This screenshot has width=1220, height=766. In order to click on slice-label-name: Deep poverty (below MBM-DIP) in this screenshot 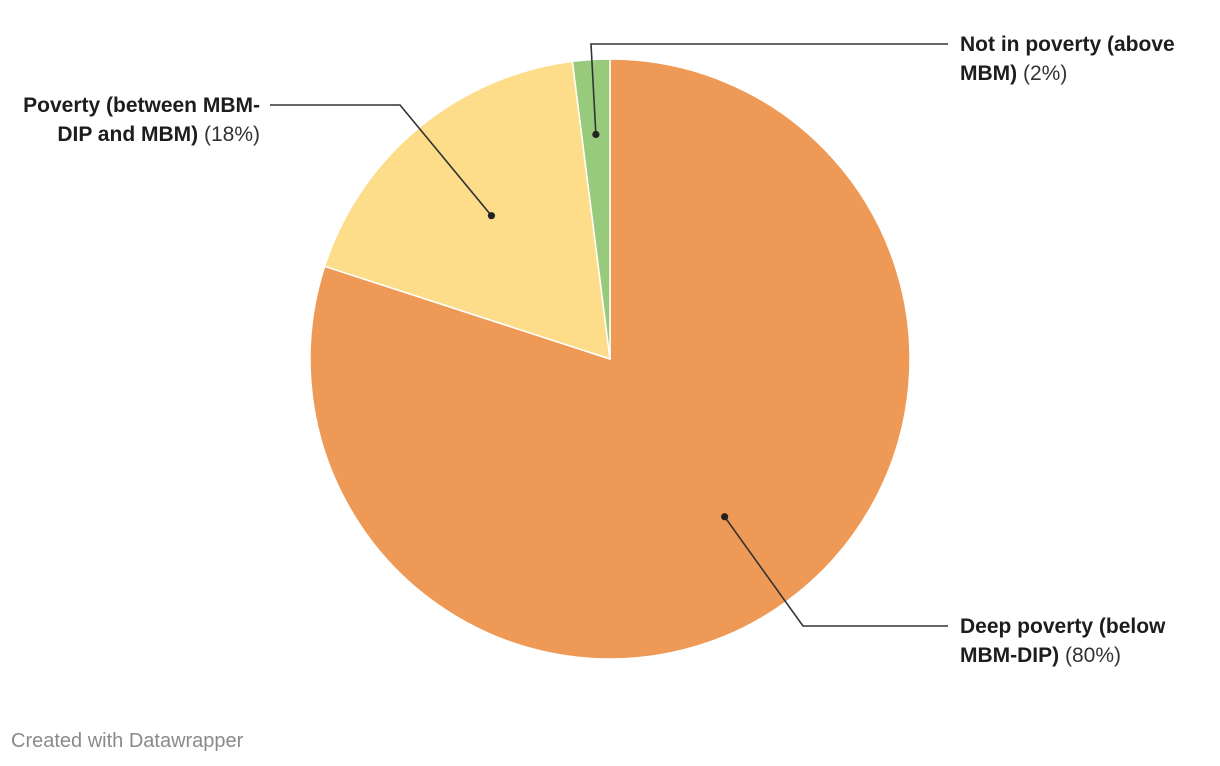, I will do `click(1063, 641)`.